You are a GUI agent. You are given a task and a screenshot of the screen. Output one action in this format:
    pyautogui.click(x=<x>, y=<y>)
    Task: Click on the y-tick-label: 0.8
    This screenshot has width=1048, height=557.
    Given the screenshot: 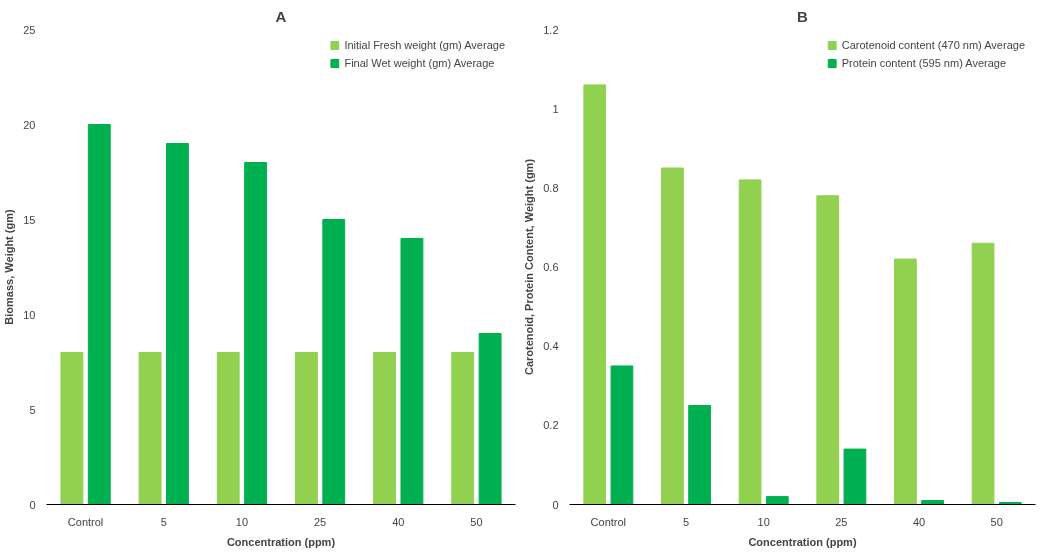 What is the action you would take?
    pyautogui.click(x=551, y=187)
    